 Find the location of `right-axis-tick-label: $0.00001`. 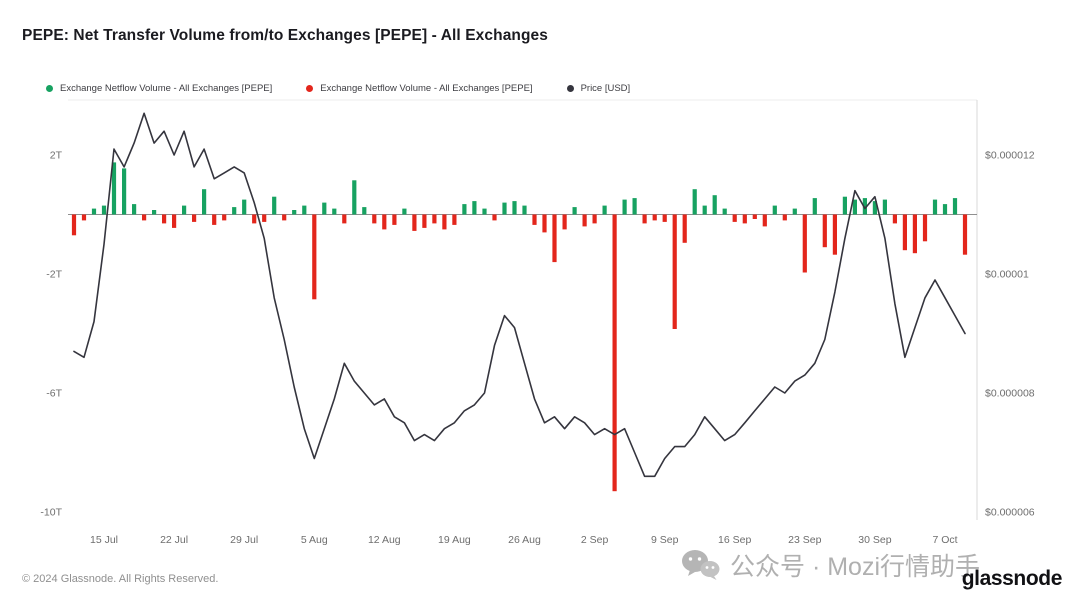

right-axis-tick-label: $0.00001 is located at coordinates (1007, 275).